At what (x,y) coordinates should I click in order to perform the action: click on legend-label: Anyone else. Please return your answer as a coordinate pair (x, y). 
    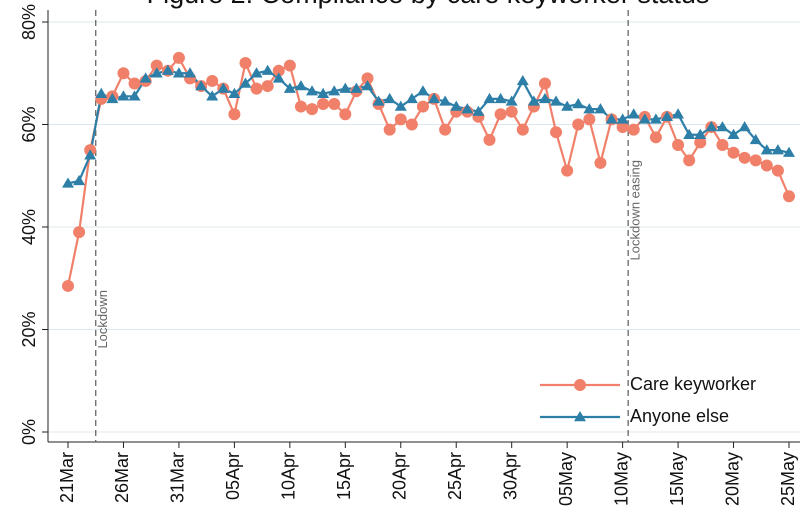
    Looking at the image, I should click on (679, 416).